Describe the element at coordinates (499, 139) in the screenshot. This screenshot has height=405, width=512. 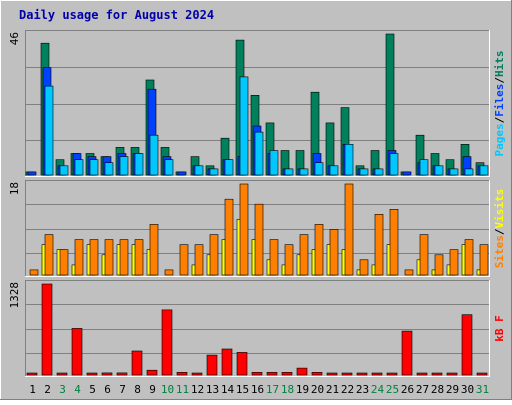
I see `legend-item-pages: Pages` at that location.